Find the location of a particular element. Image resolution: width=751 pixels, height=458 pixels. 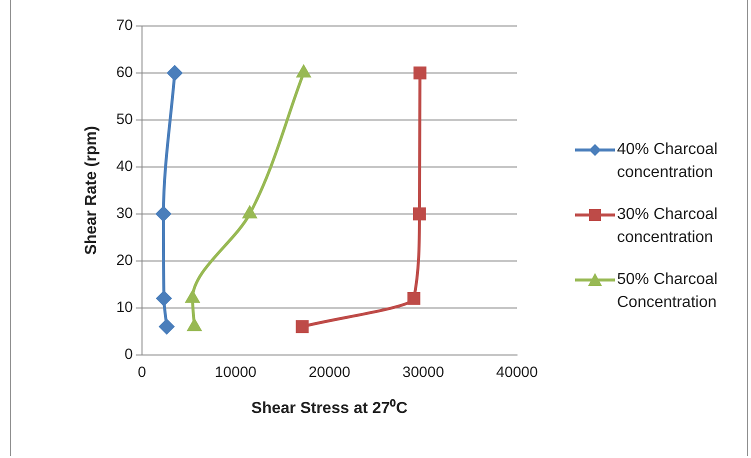

x-axis-title: Shear Stress at 27⁰C is located at coordinates (329, 407).